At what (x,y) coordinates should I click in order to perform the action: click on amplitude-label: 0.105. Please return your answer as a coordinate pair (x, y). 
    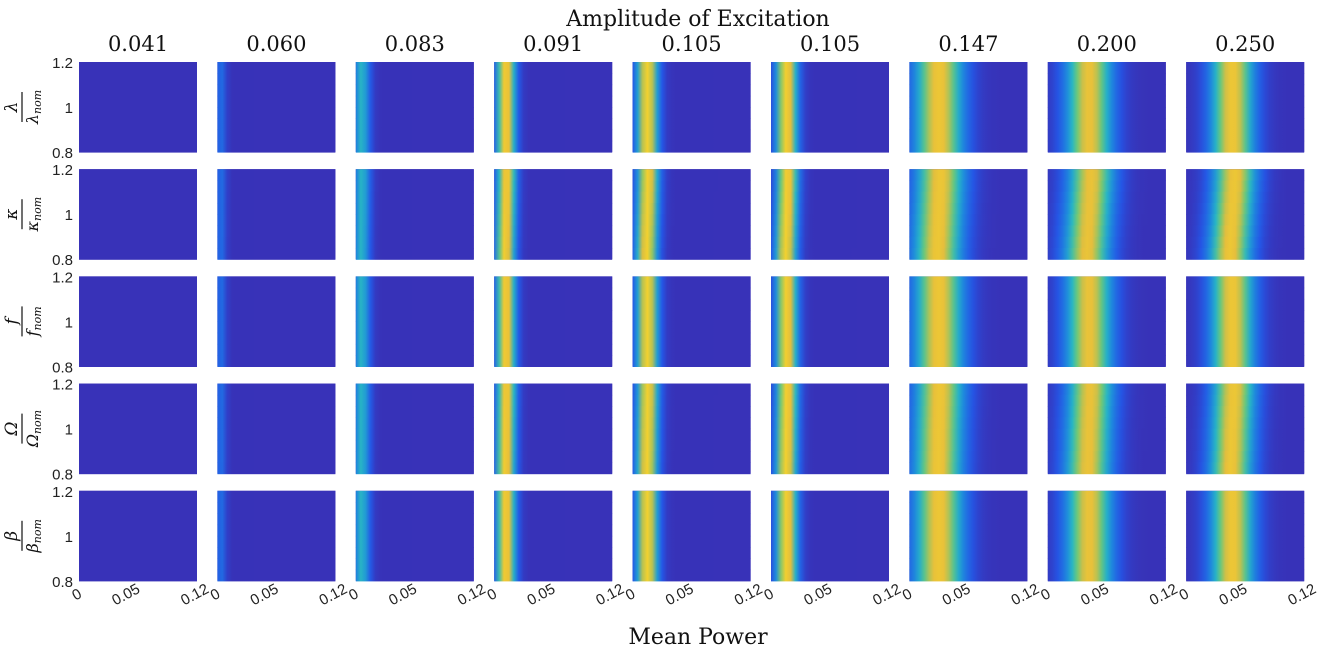
    Looking at the image, I should click on (692, 44).